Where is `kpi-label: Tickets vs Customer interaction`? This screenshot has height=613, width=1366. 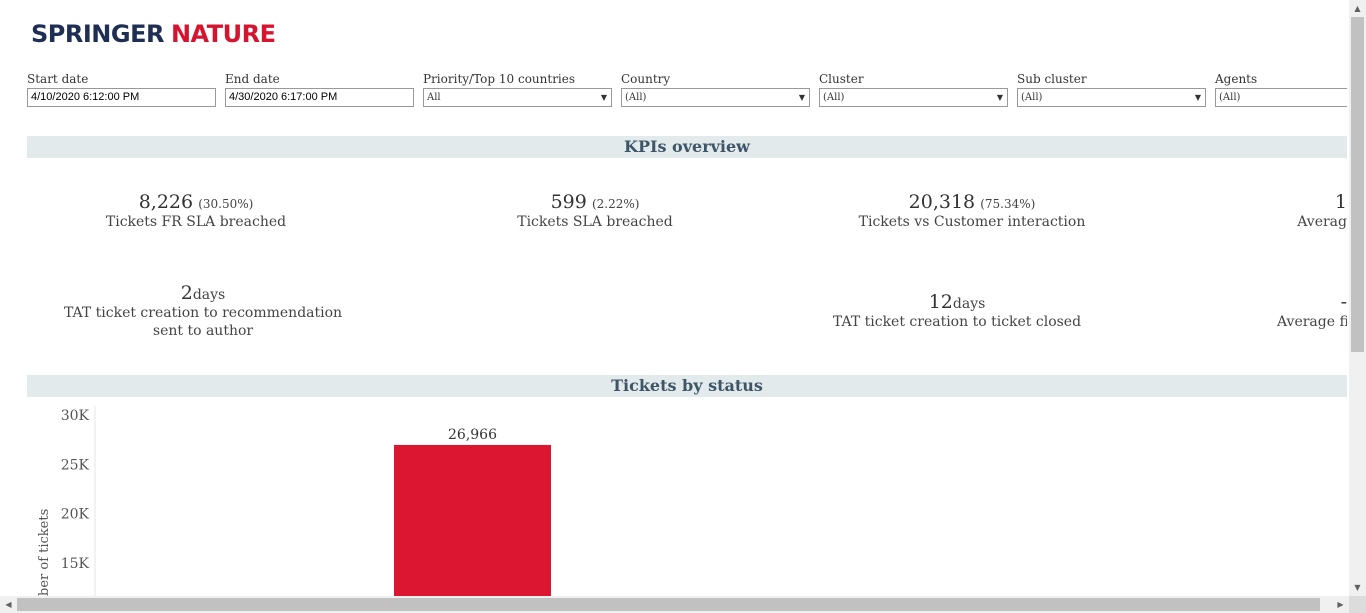
kpi-label: Tickets vs Customer interaction is located at coordinates (972, 222).